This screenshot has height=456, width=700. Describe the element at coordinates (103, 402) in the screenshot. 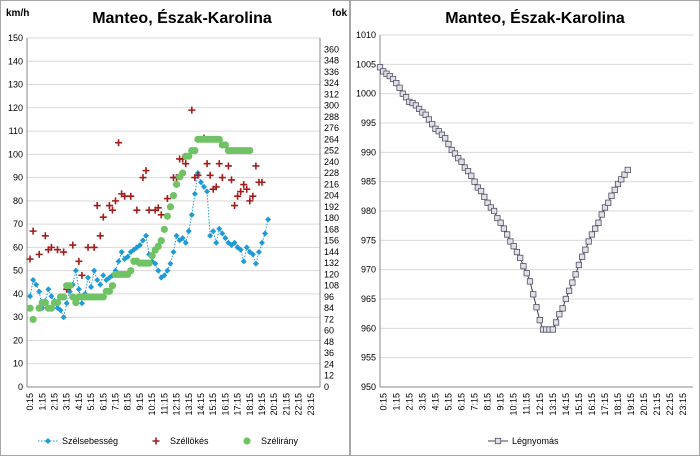

I see `x-tick-label: 6:15` at that location.